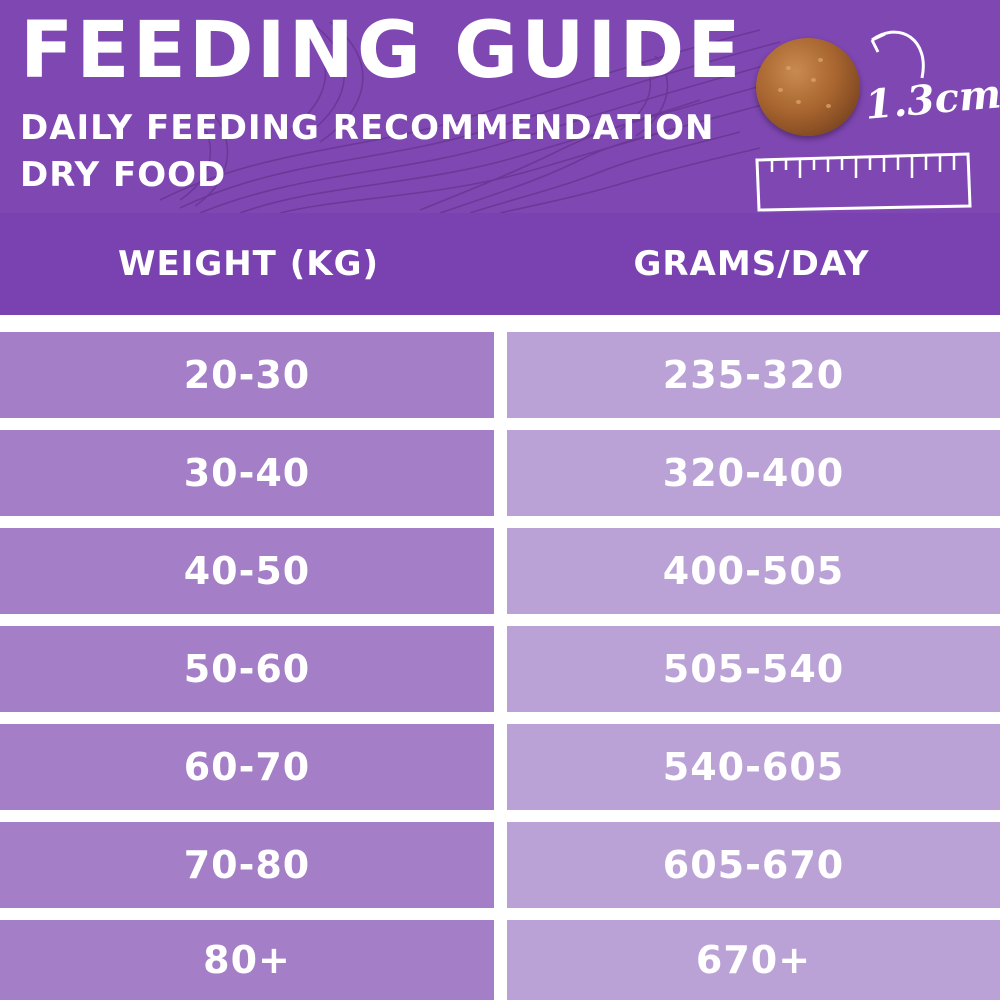 Image resolution: width=1000 pixels, height=1000 pixels. I want to click on subtitle: DAILY FEEDING RECOMMENDATION, so click(367, 128).